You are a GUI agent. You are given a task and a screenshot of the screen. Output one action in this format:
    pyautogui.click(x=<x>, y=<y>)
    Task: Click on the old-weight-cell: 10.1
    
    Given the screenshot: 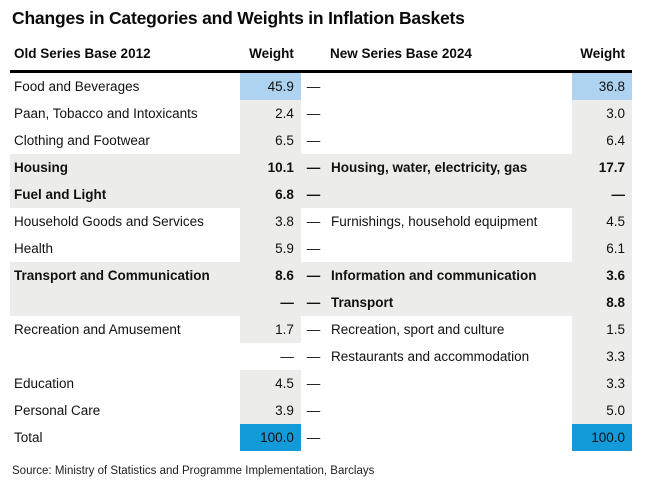 What is the action you would take?
    pyautogui.click(x=270, y=167)
    